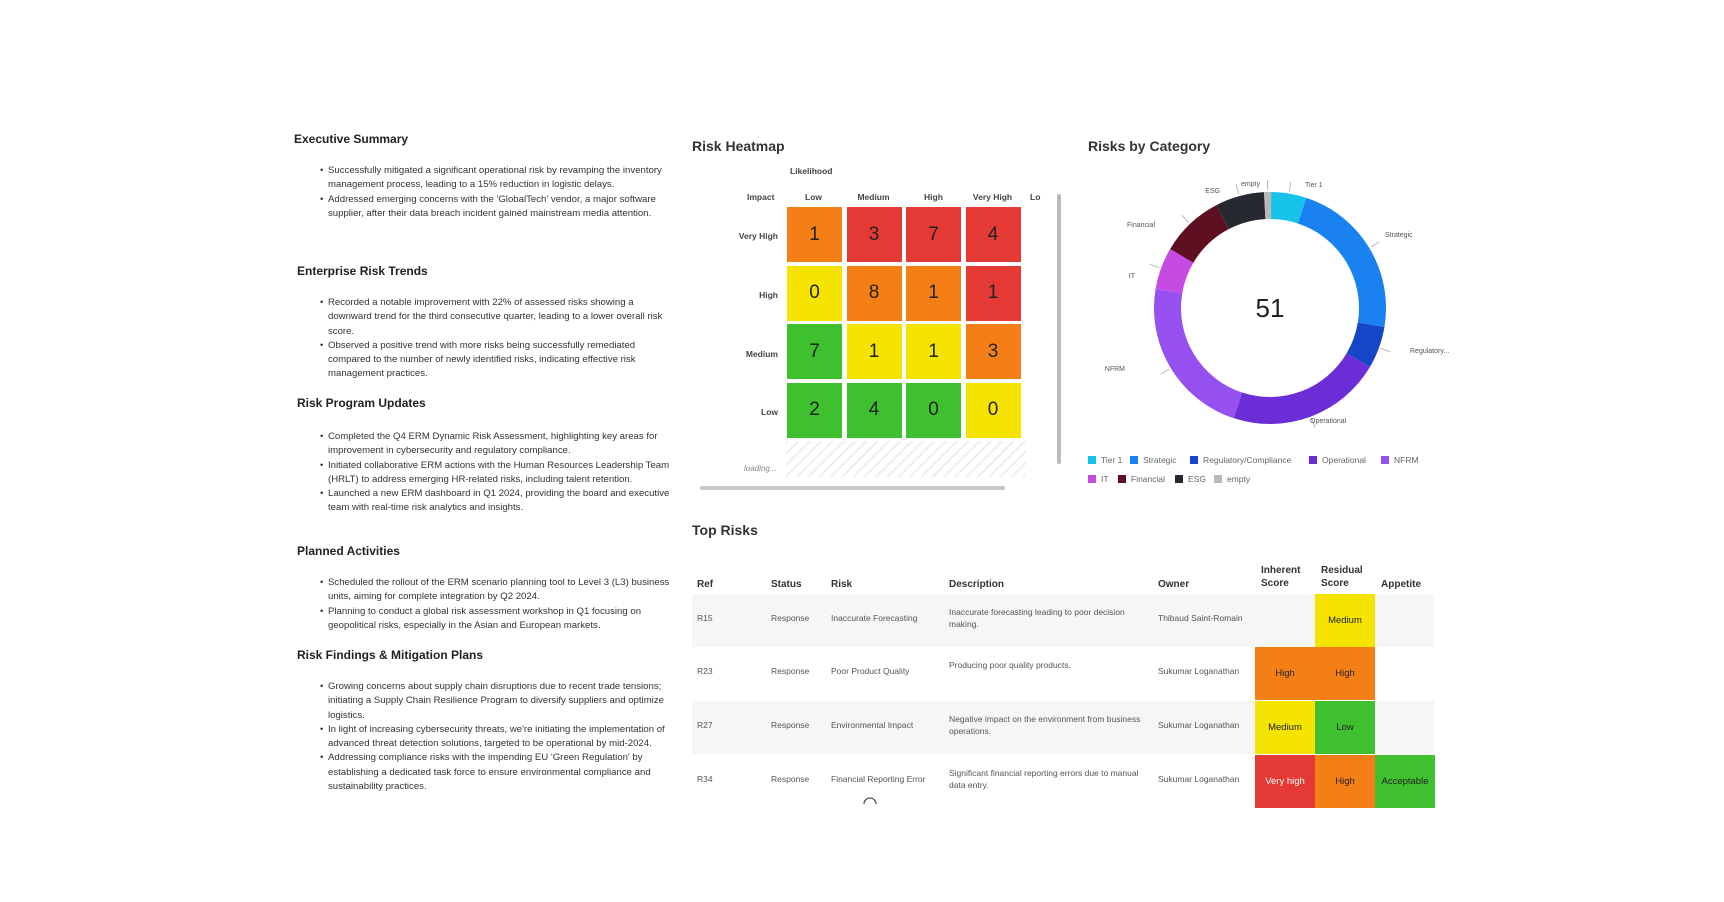 This screenshot has height=902, width=1724. I want to click on legend-label: empty, so click(1239, 479).